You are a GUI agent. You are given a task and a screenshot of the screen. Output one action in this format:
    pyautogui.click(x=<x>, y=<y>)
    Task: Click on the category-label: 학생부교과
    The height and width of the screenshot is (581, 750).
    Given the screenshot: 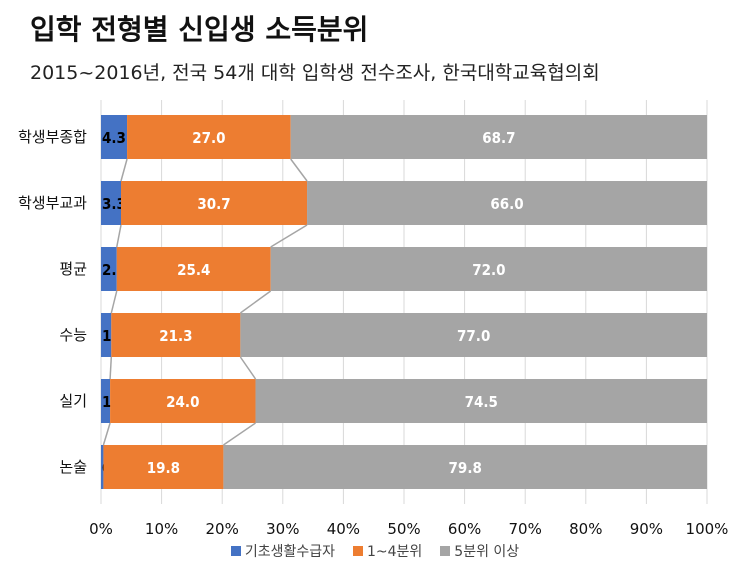 What is the action you would take?
    pyautogui.click(x=52, y=203)
    